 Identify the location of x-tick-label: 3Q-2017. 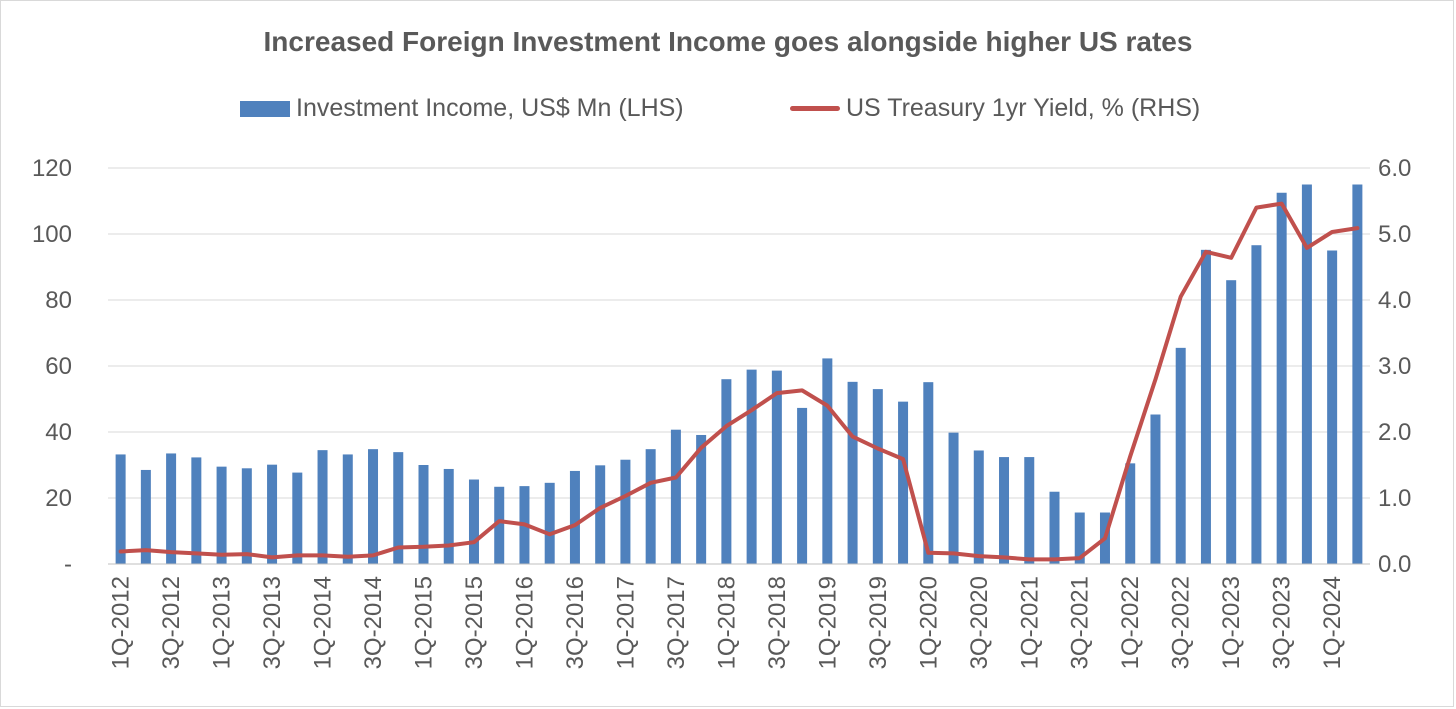
(676, 622).